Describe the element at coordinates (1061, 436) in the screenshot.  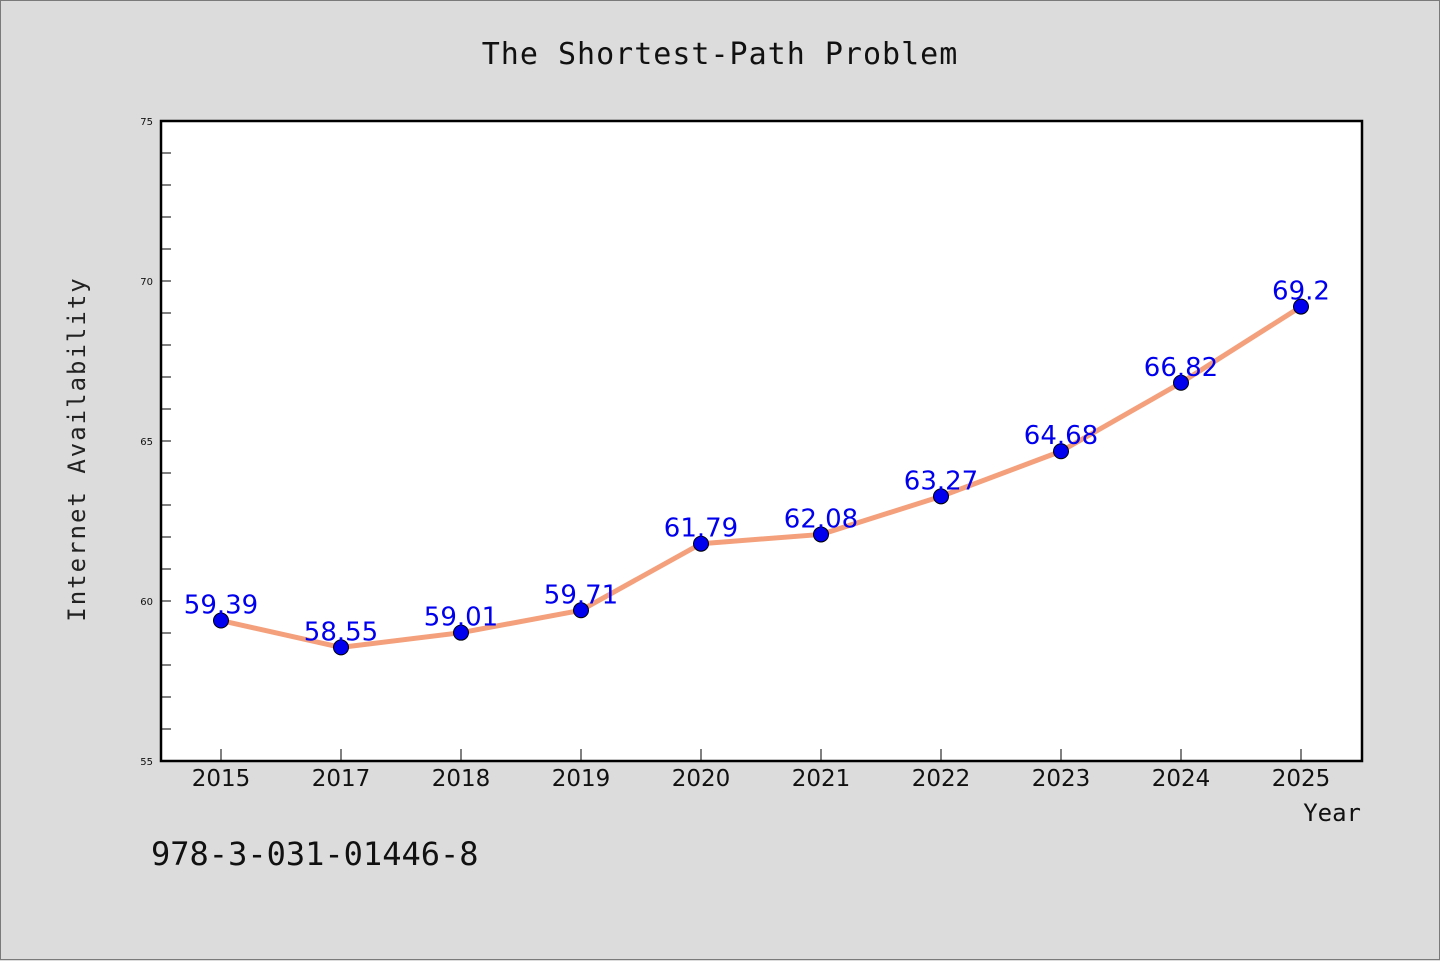
I see `data-label: 64.68` at that location.